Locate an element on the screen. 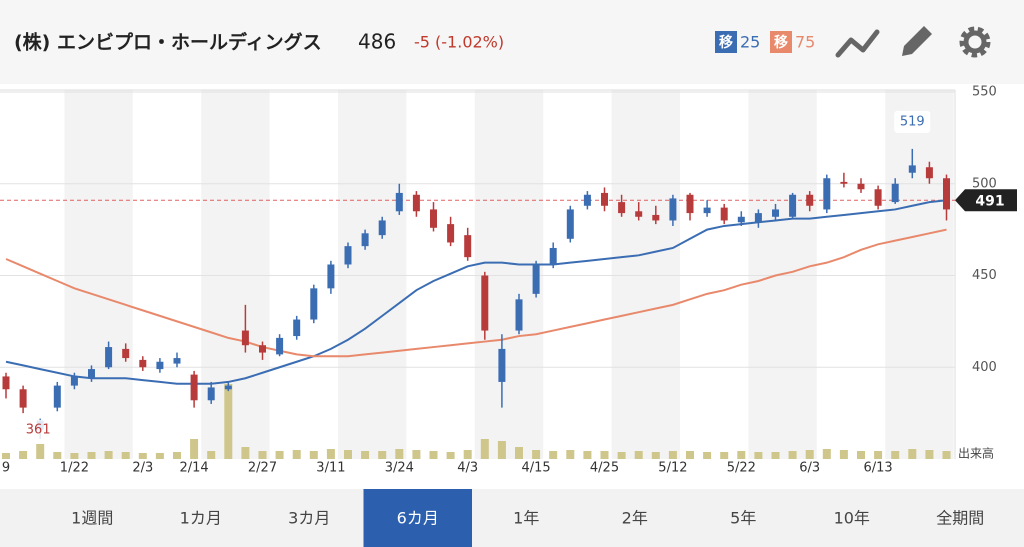 This screenshot has width=1024, height=547. legend: 移 25 移 75 is located at coordinates (765, 42).